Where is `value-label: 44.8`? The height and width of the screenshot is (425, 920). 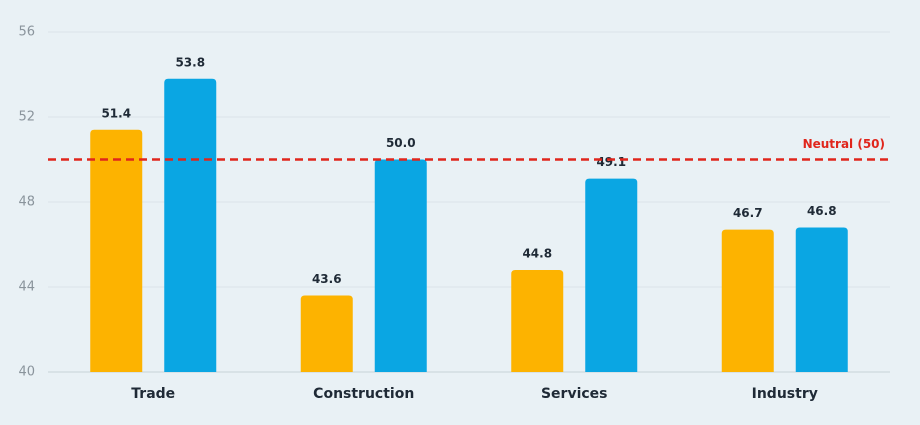 value-label: 44.8 is located at coordinates (537, 254).